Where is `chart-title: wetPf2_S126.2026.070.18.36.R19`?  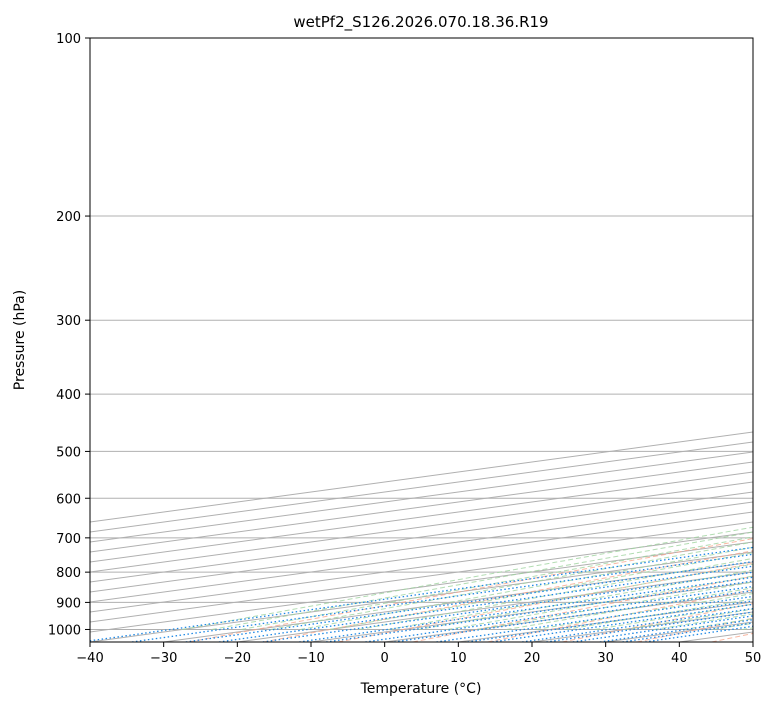 chart-title: wetPf2_S126.2026.070.18.36.R19 is located at coordinates (420, 22).